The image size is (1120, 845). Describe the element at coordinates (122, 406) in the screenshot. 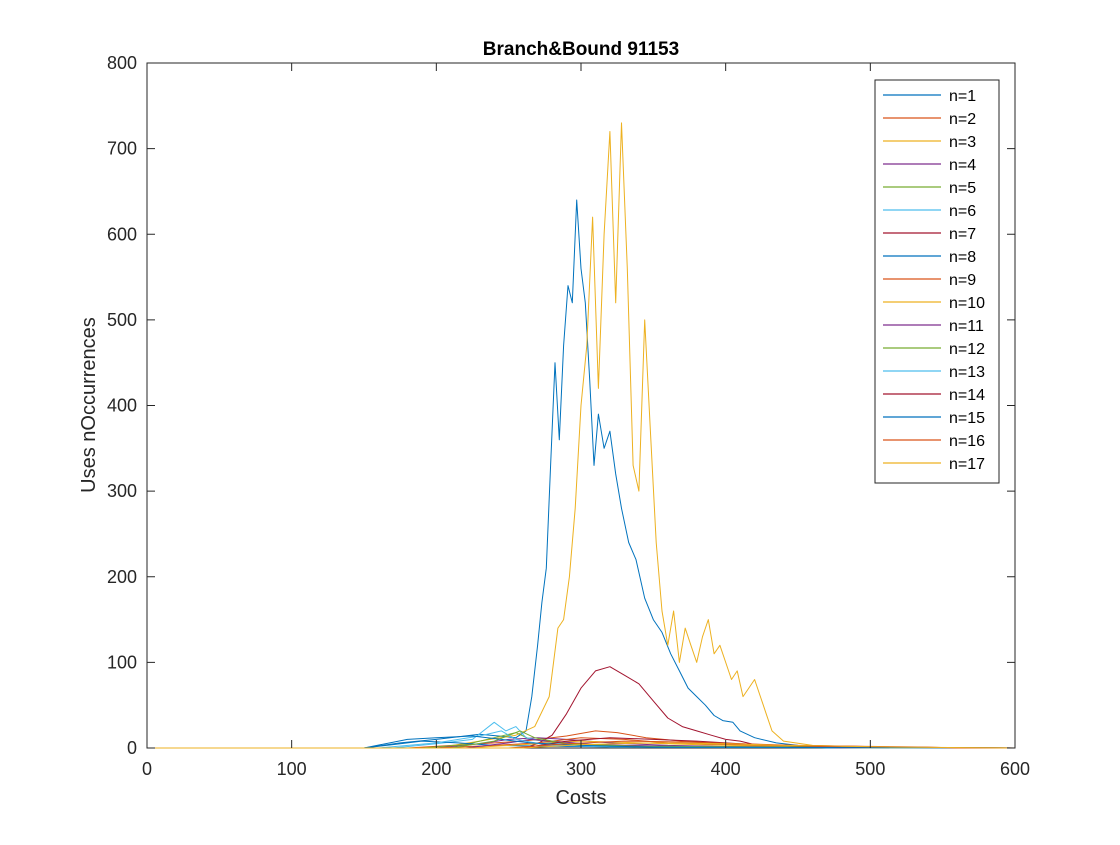

I see `y-tick-label: 400` at that location.